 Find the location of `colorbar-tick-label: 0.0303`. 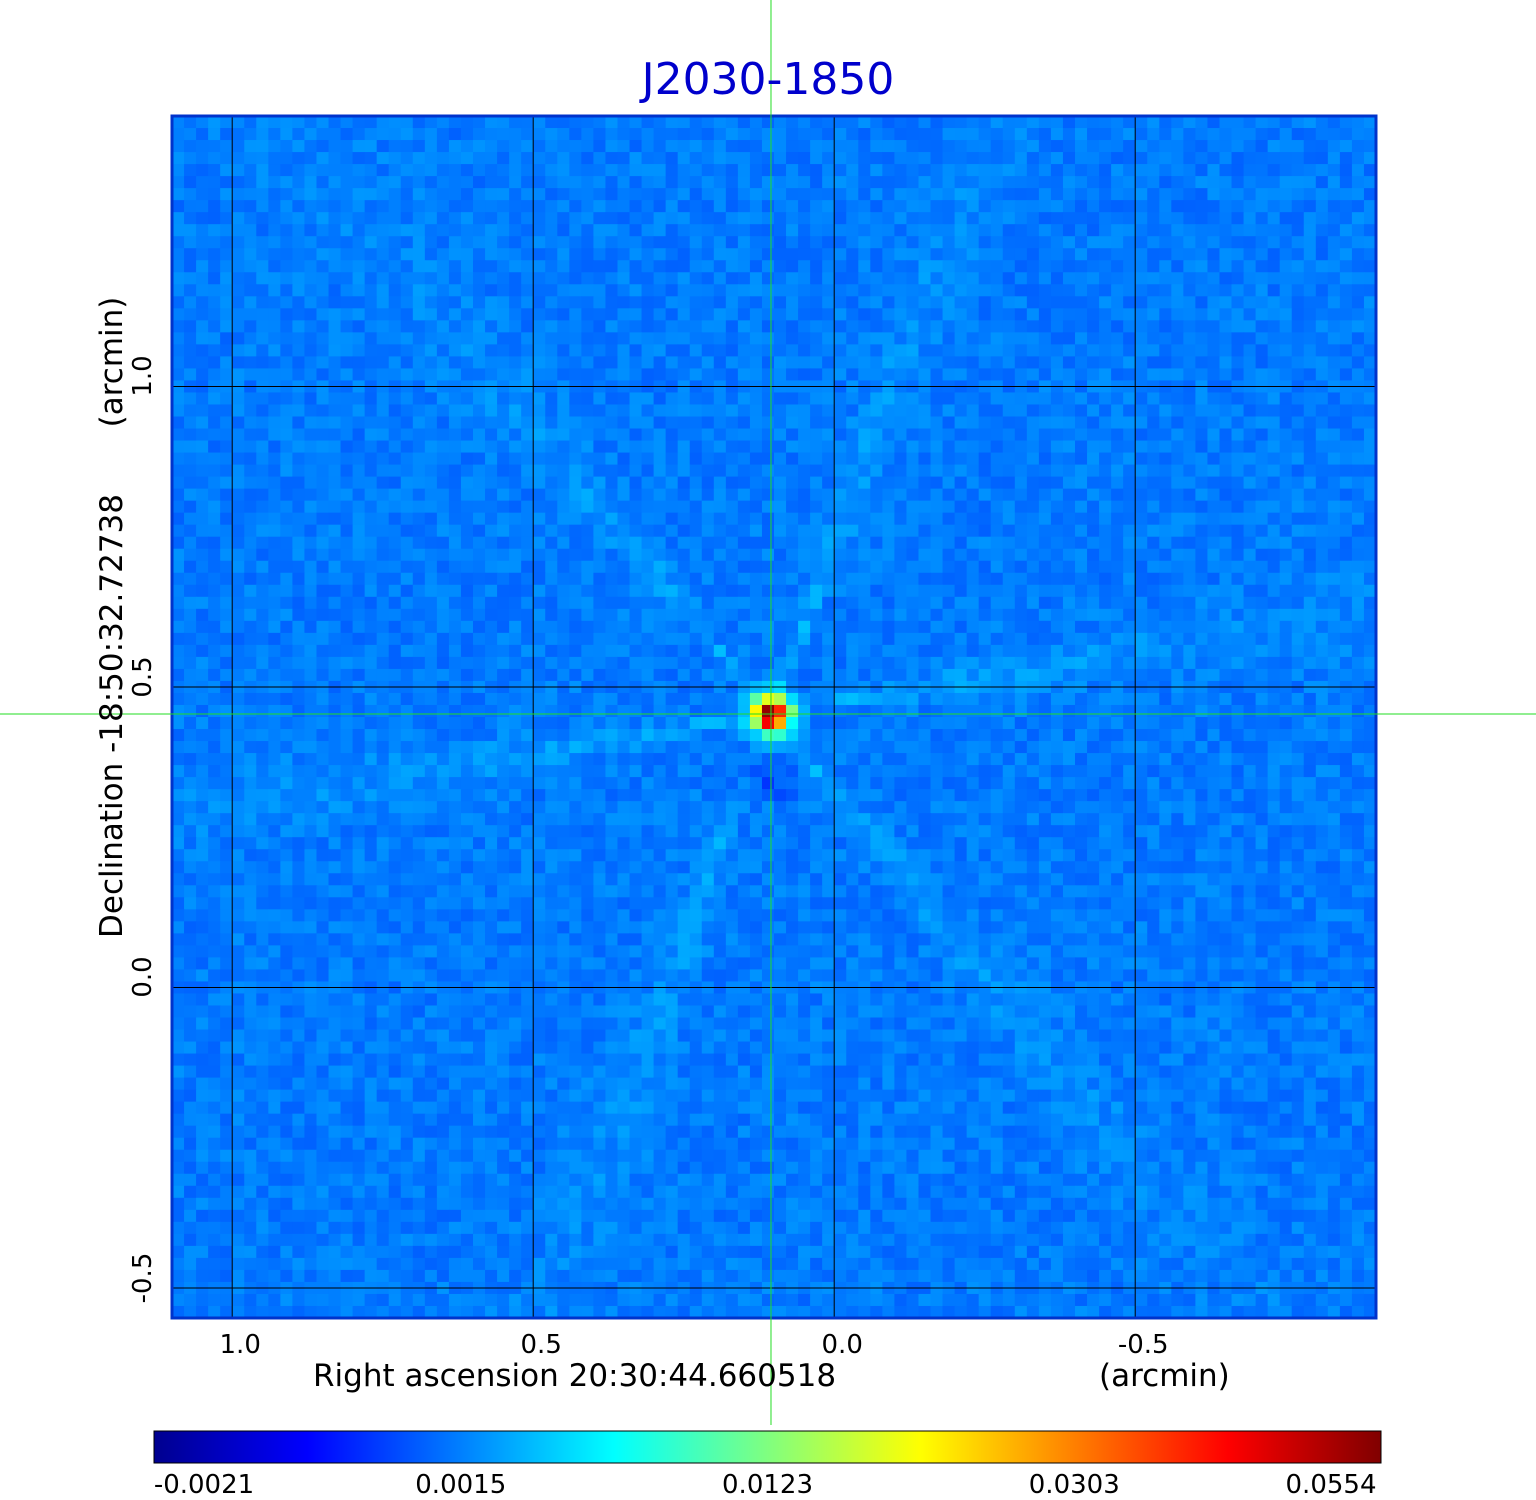

colorbar-tick-label: 0.0303 is located at coordinates (1074, 1485).